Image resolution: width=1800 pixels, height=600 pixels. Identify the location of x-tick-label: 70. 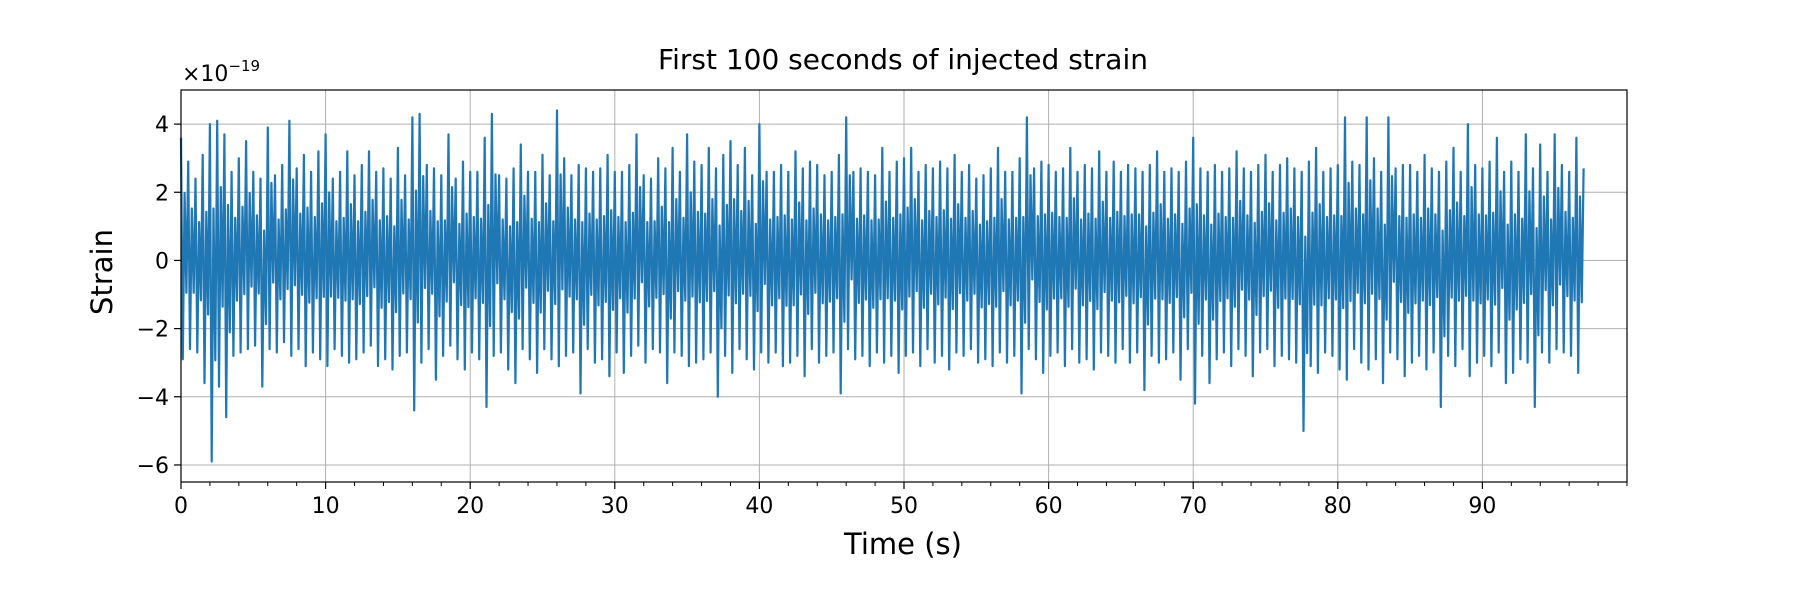
(1193, 506).